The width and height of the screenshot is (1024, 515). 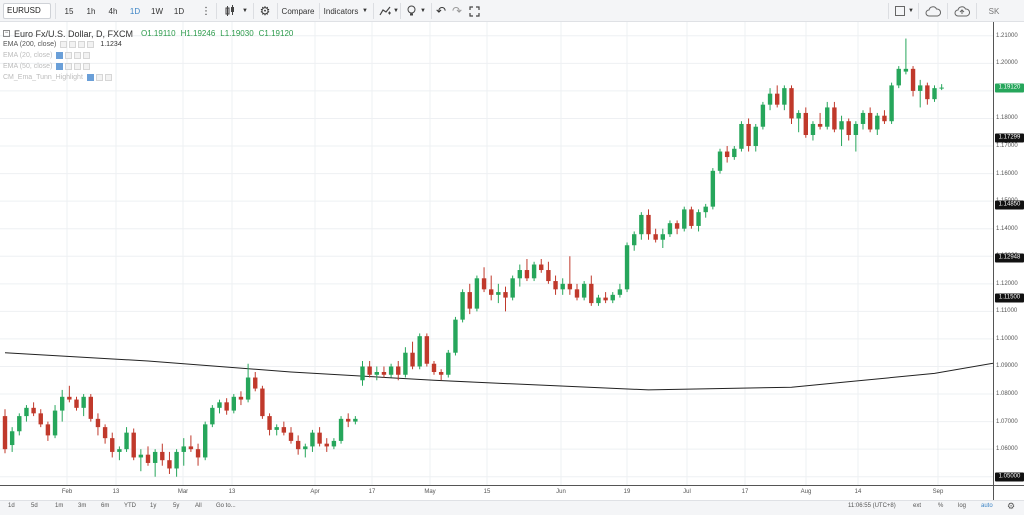 I want to click on legend-ohlc: O1.19110 H1.19246 L1.19030 C1.19120, so click(x=219, y=33).